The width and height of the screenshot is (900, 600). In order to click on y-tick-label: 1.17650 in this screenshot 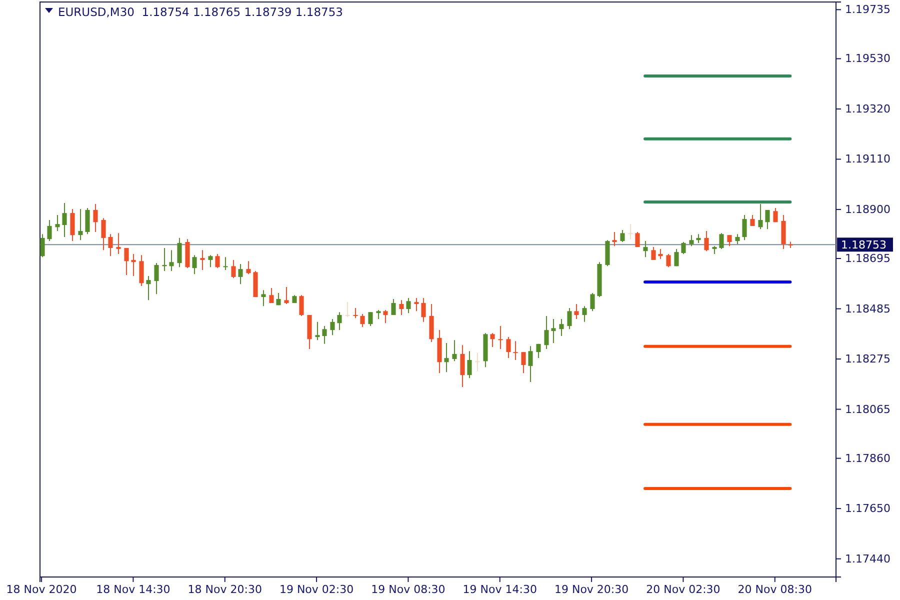, I will do `click(867, 509)`.